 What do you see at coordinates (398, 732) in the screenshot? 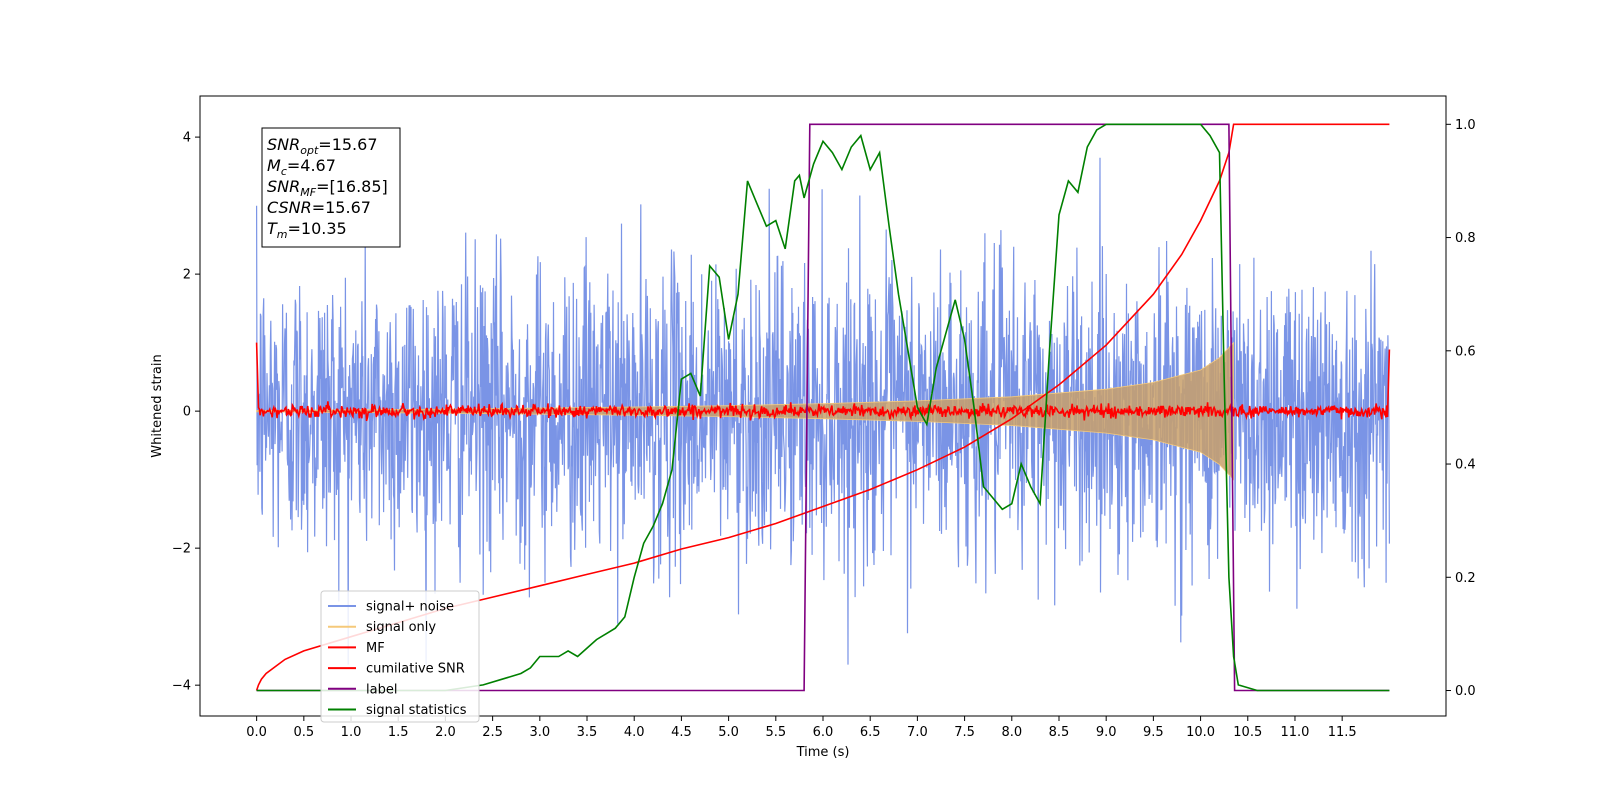
I see `x-tick-label: 1.5` at bounding box center [398, 732].